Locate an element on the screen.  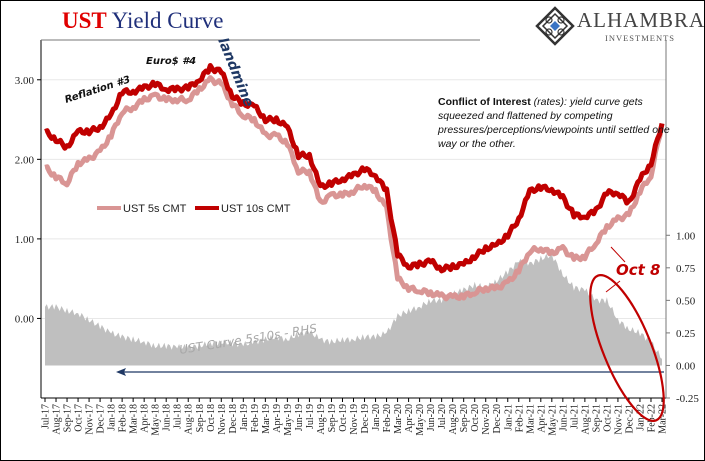
x-tick-label: Feb-22 is located at coordinates (651, 418).